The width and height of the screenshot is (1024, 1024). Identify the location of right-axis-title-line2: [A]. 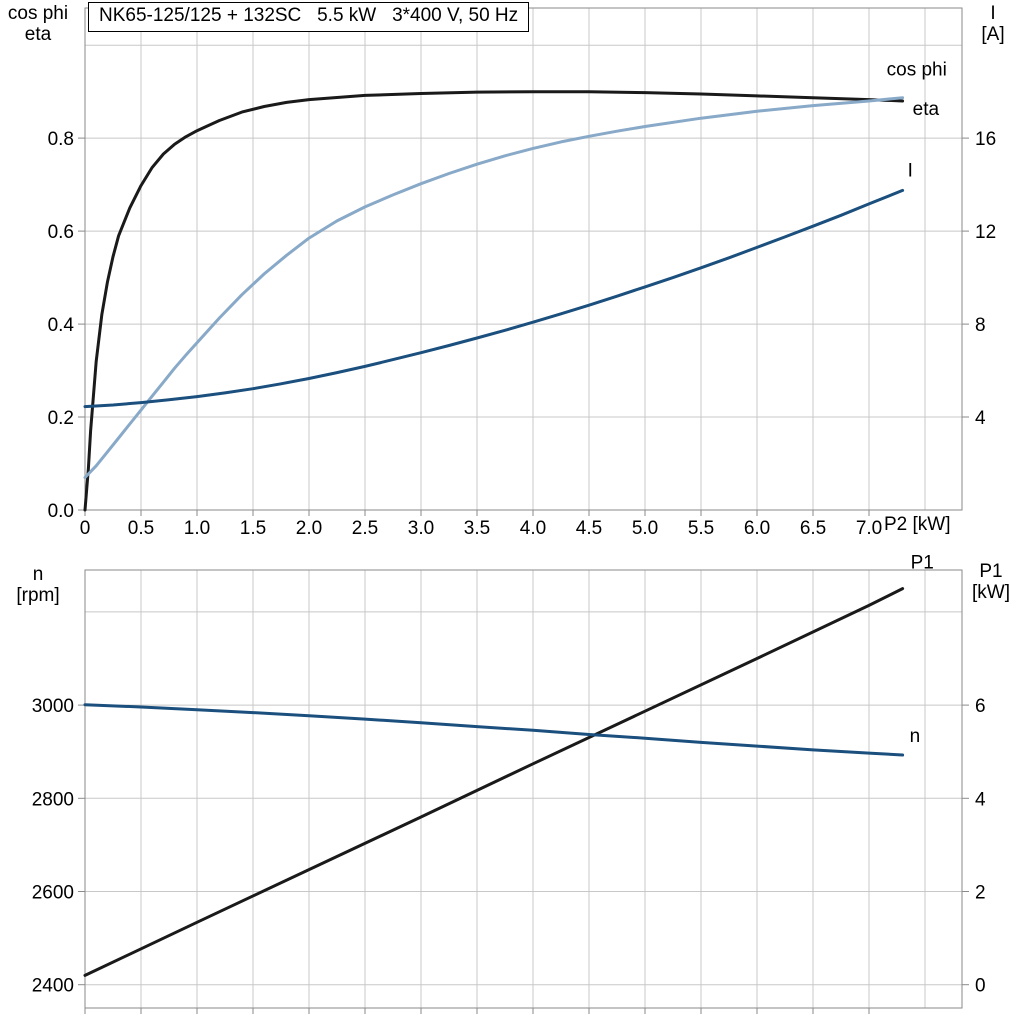
(993, 34).